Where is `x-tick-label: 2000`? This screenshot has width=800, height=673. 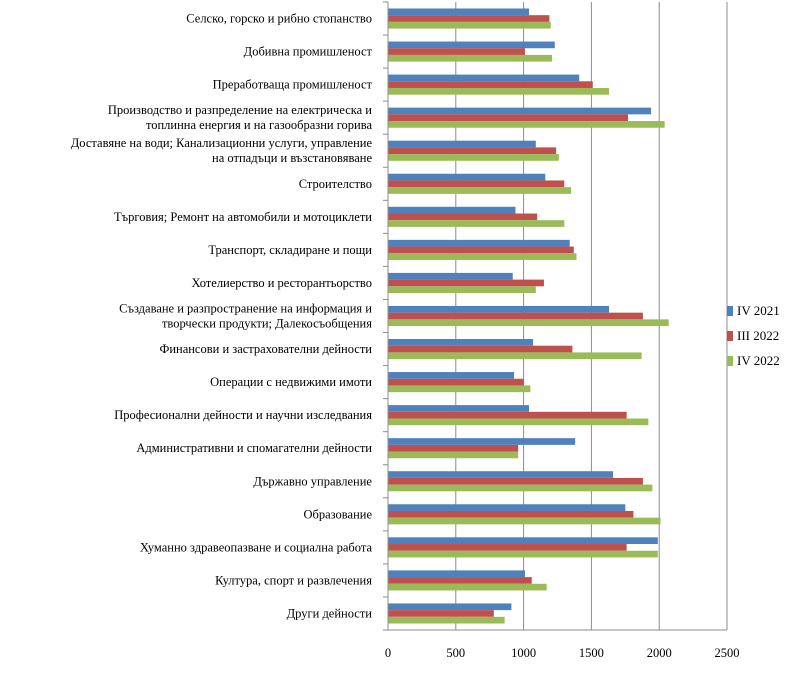 x-tick-label: 2000 is located at coordinates (659, 653).